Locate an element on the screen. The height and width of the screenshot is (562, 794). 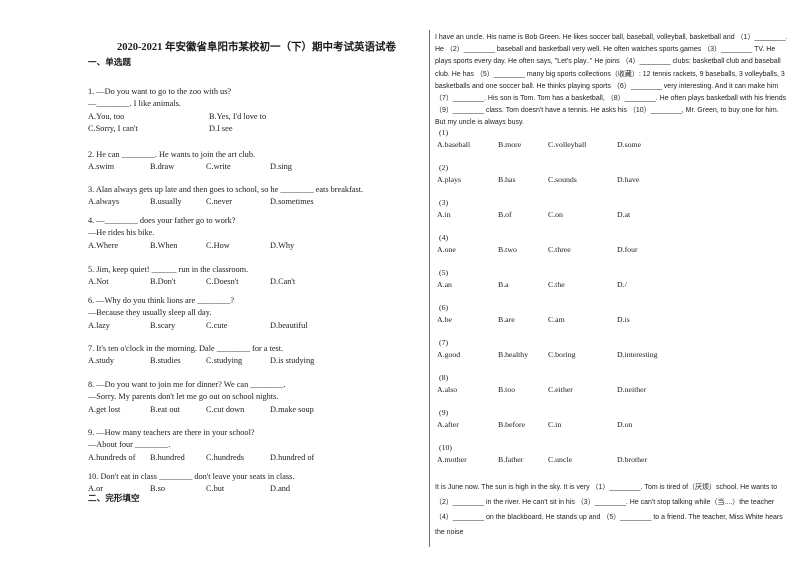
cloze-item: (9) A.after B.before C.in D.on is located at coordinates (607, 419).